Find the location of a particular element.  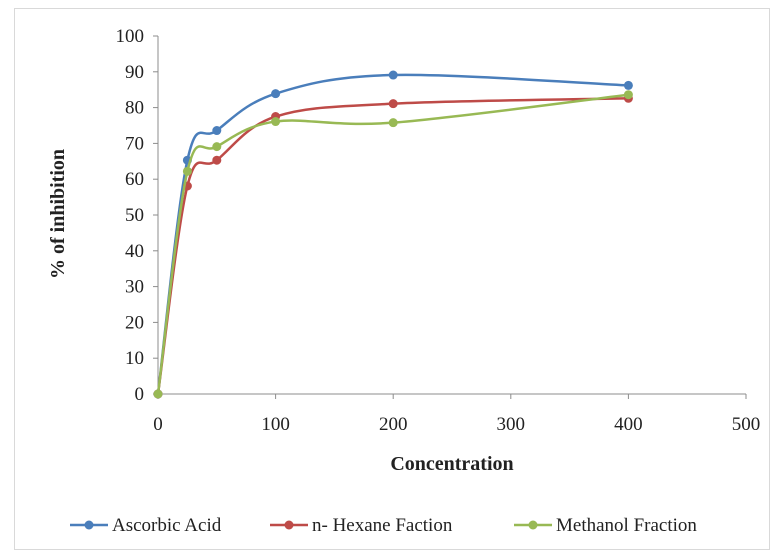

legend-label: n- Hexane Faction is located at coordinates (382, 525).